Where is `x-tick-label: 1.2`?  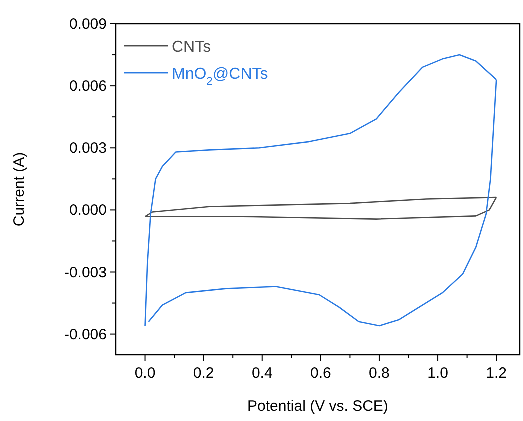
x-tick-label: 1.2 is located at coordinates (497, 373).